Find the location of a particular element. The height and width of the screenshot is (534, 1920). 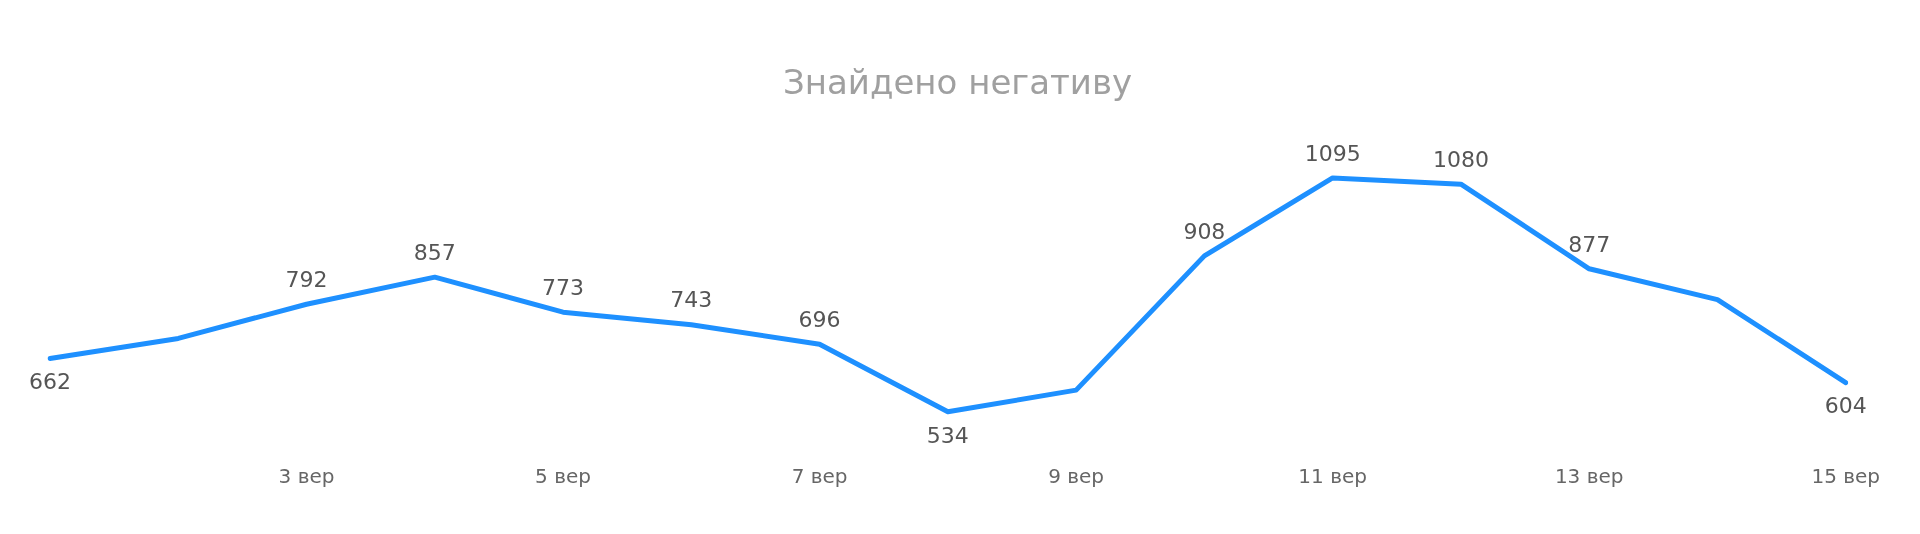

data-label: 662 is located at coordinates (50, 382).